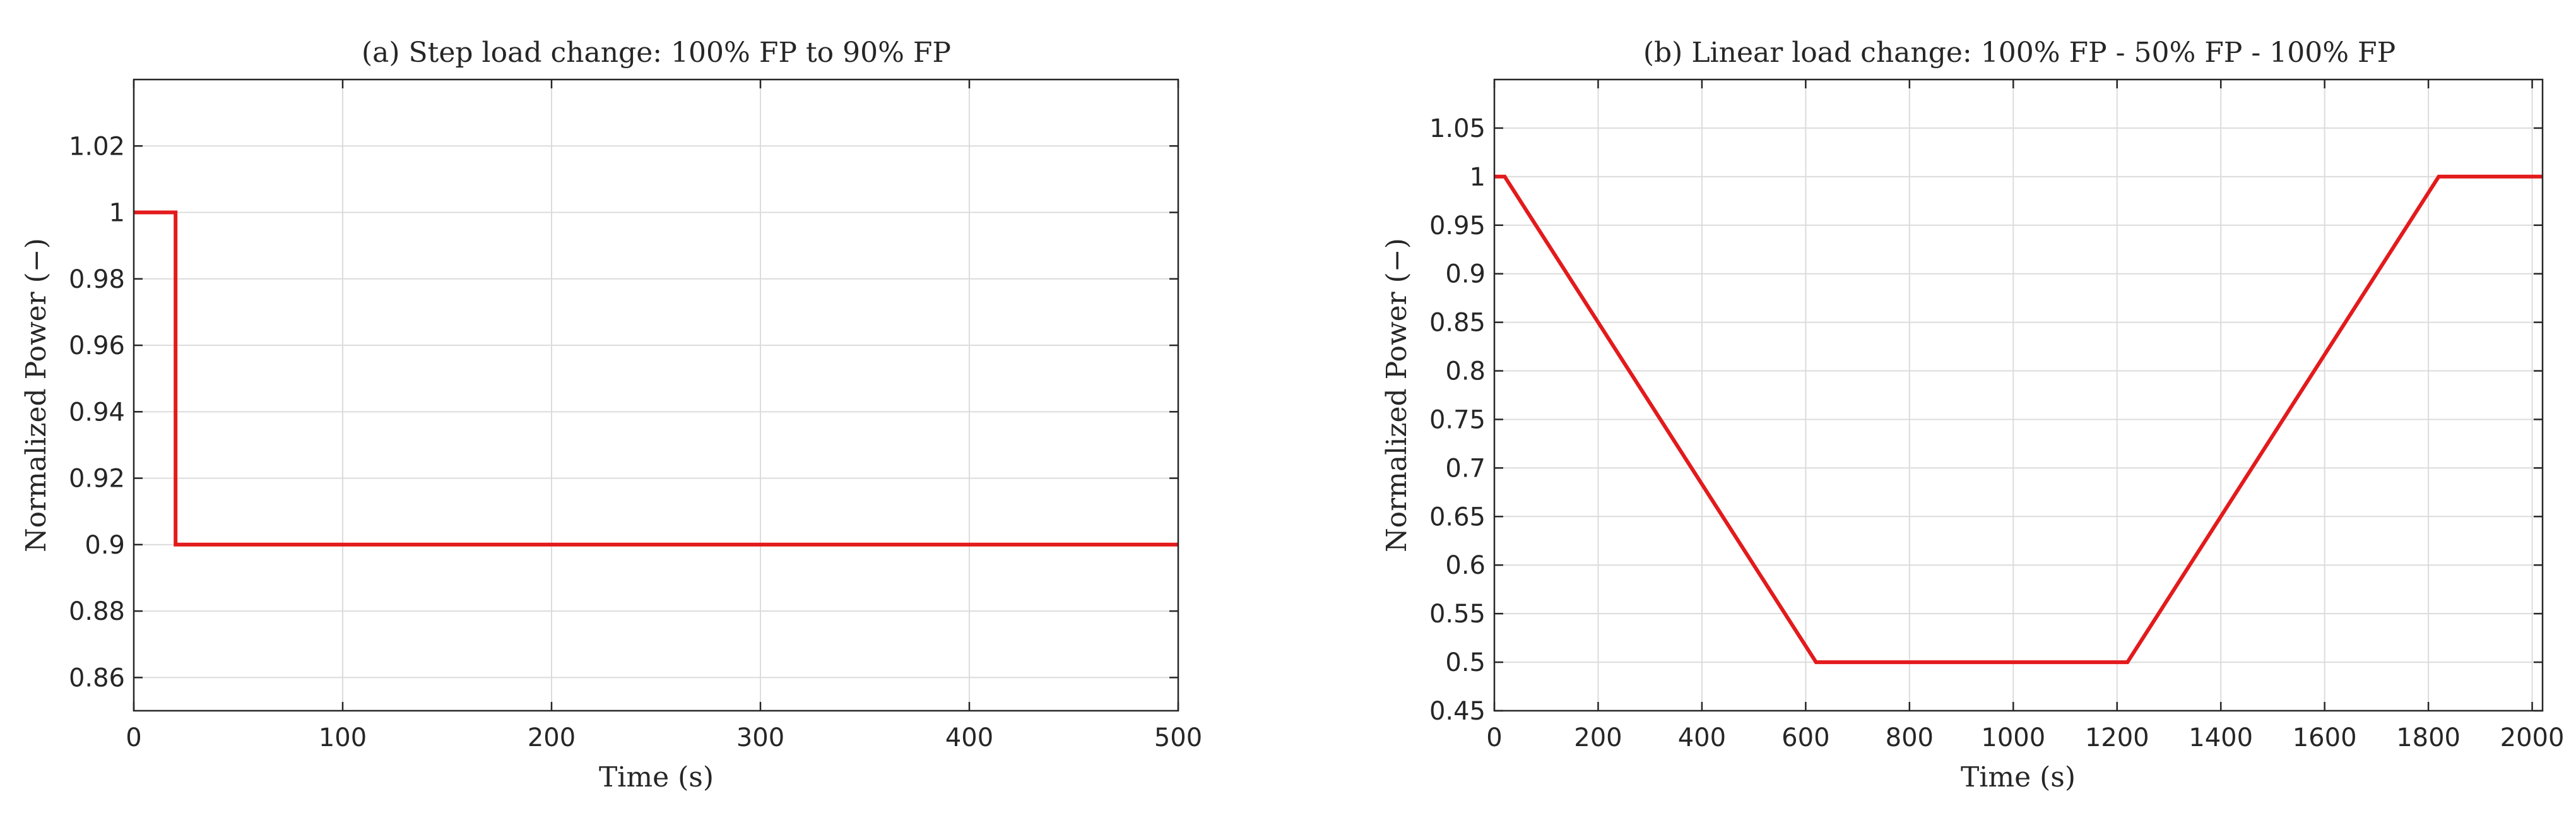 The height and width of the screenshot is (813, 2576). I want to click on y-tick-label: 1.02, so click(97, 146).